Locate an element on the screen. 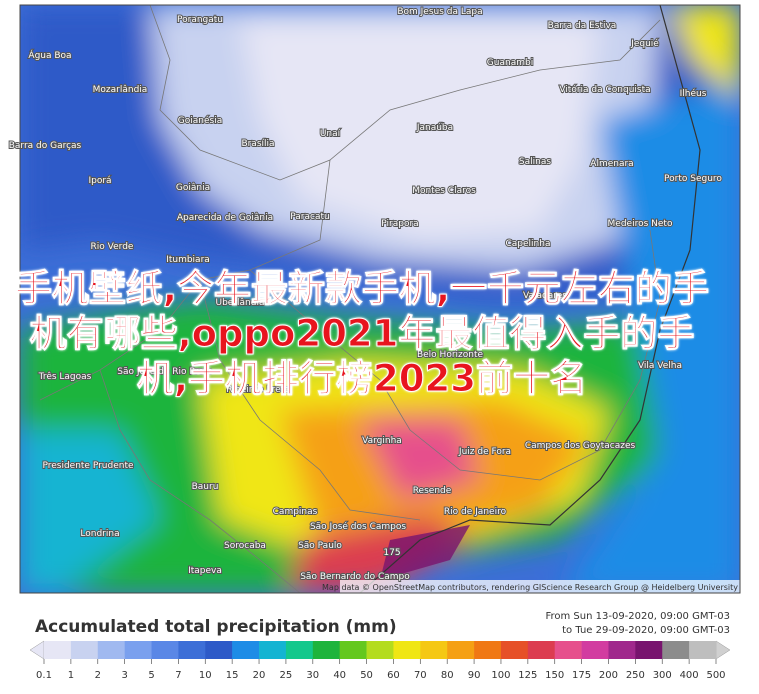 Image resolution: width=759 pixels, height=694 pixels. place-label: São Bernardo do Campo is located at coordinates (355, 577).